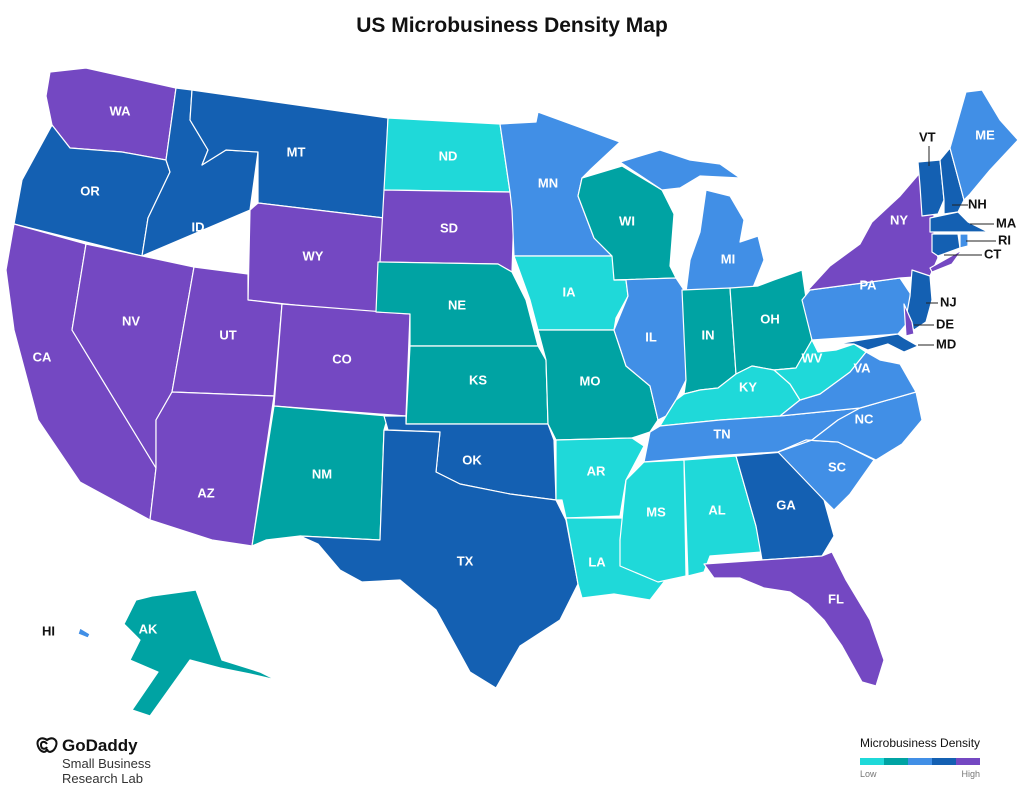 Image resolution: width=1024 pixels, height=810 pixels. What do you see at coordinates (102, 778) in the screenshot?
I see `brand-subtitle-line2: Research Lab` at bounding box center [102, 778].